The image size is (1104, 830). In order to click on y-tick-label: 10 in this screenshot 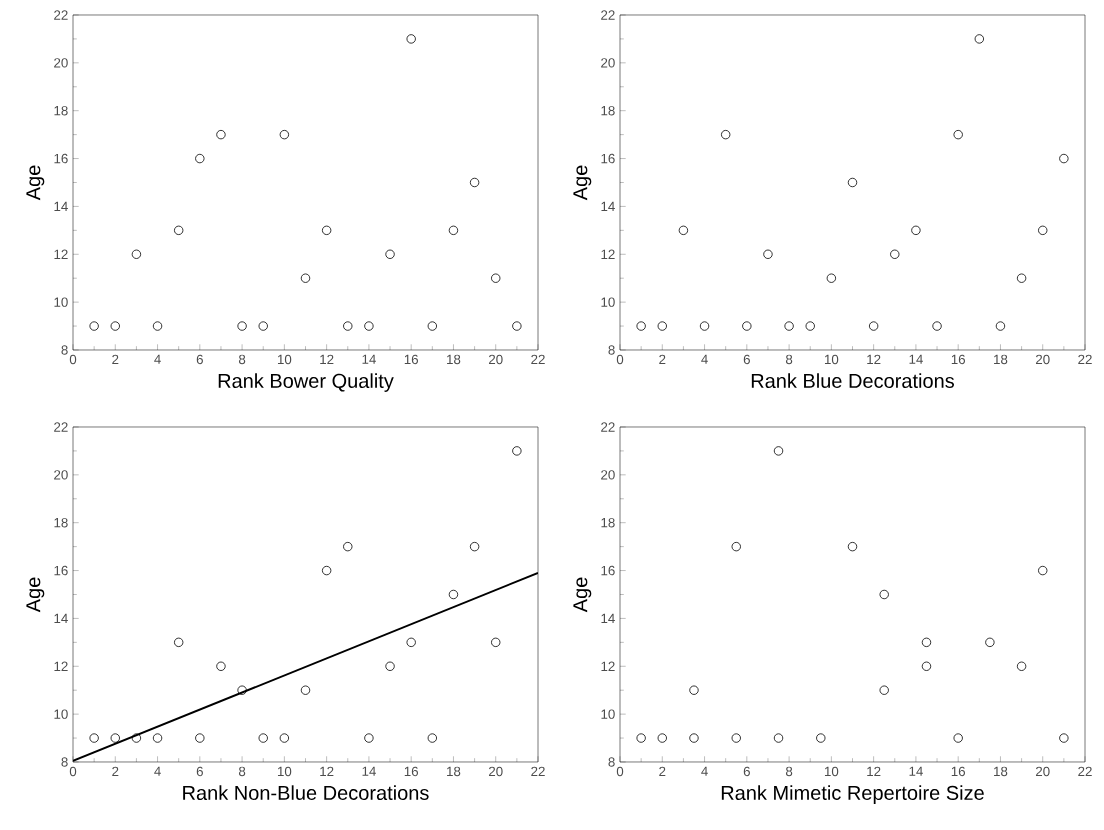, I will do `click(61, 714)`.